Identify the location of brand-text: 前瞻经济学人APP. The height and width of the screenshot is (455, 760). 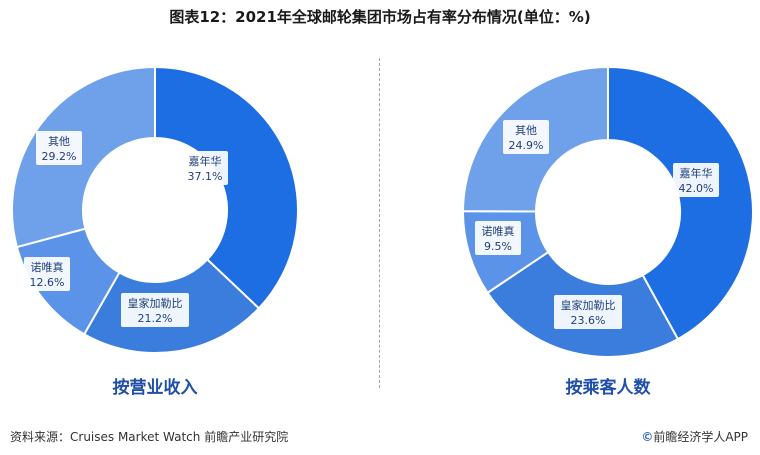
(700, 437).